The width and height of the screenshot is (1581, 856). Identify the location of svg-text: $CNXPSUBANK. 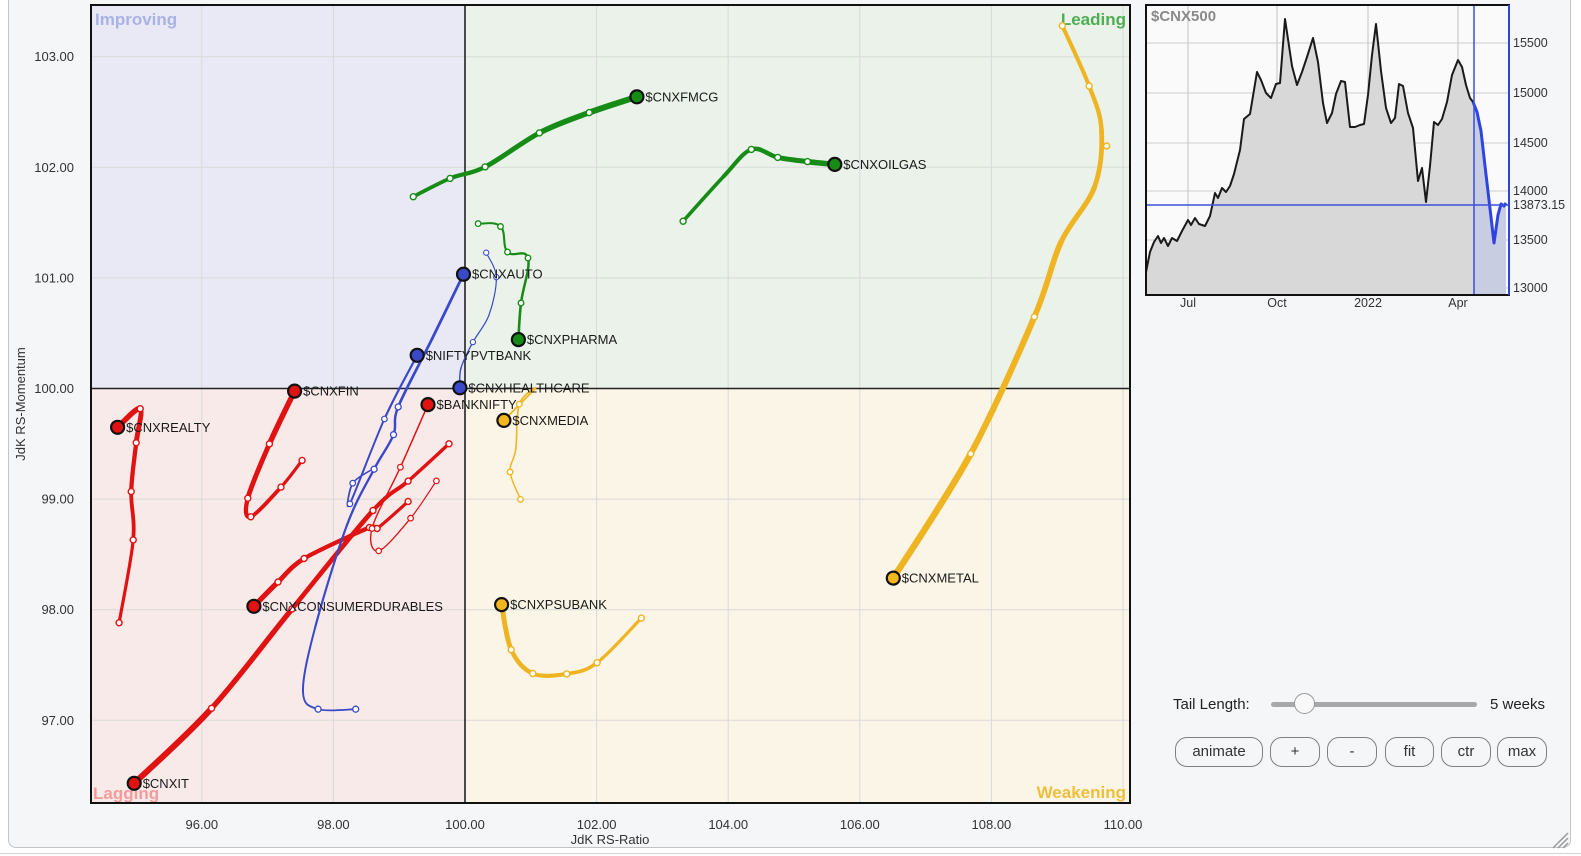
(558, 604).